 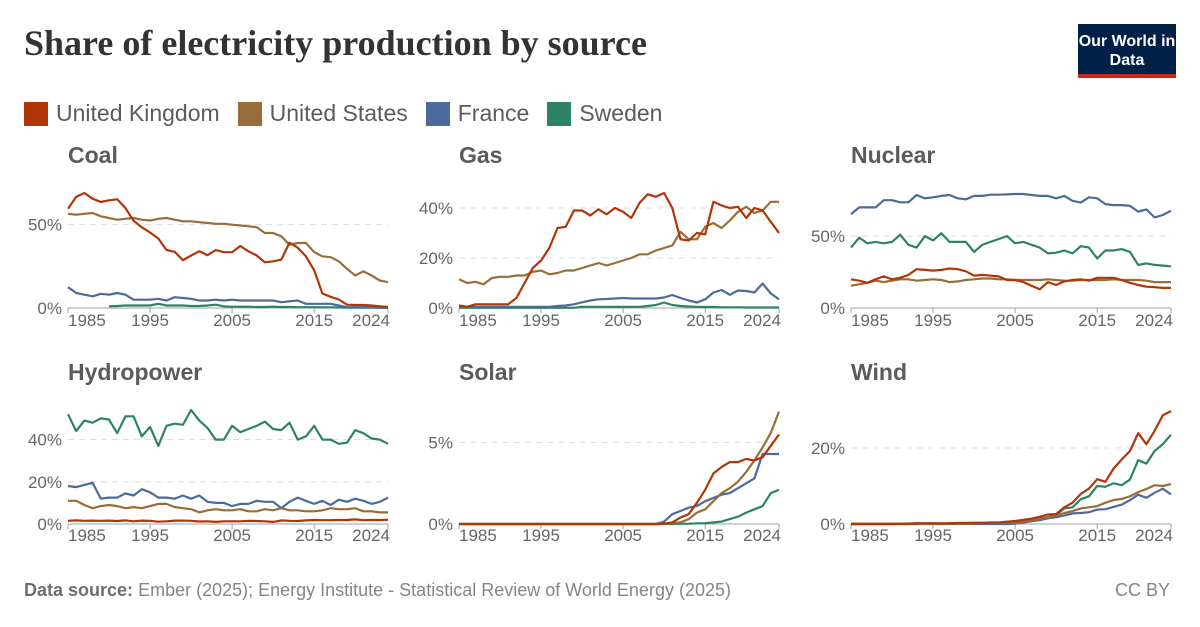 I want to click on panel-title-hydropower: Hydropower, so click(x=135, y=372).